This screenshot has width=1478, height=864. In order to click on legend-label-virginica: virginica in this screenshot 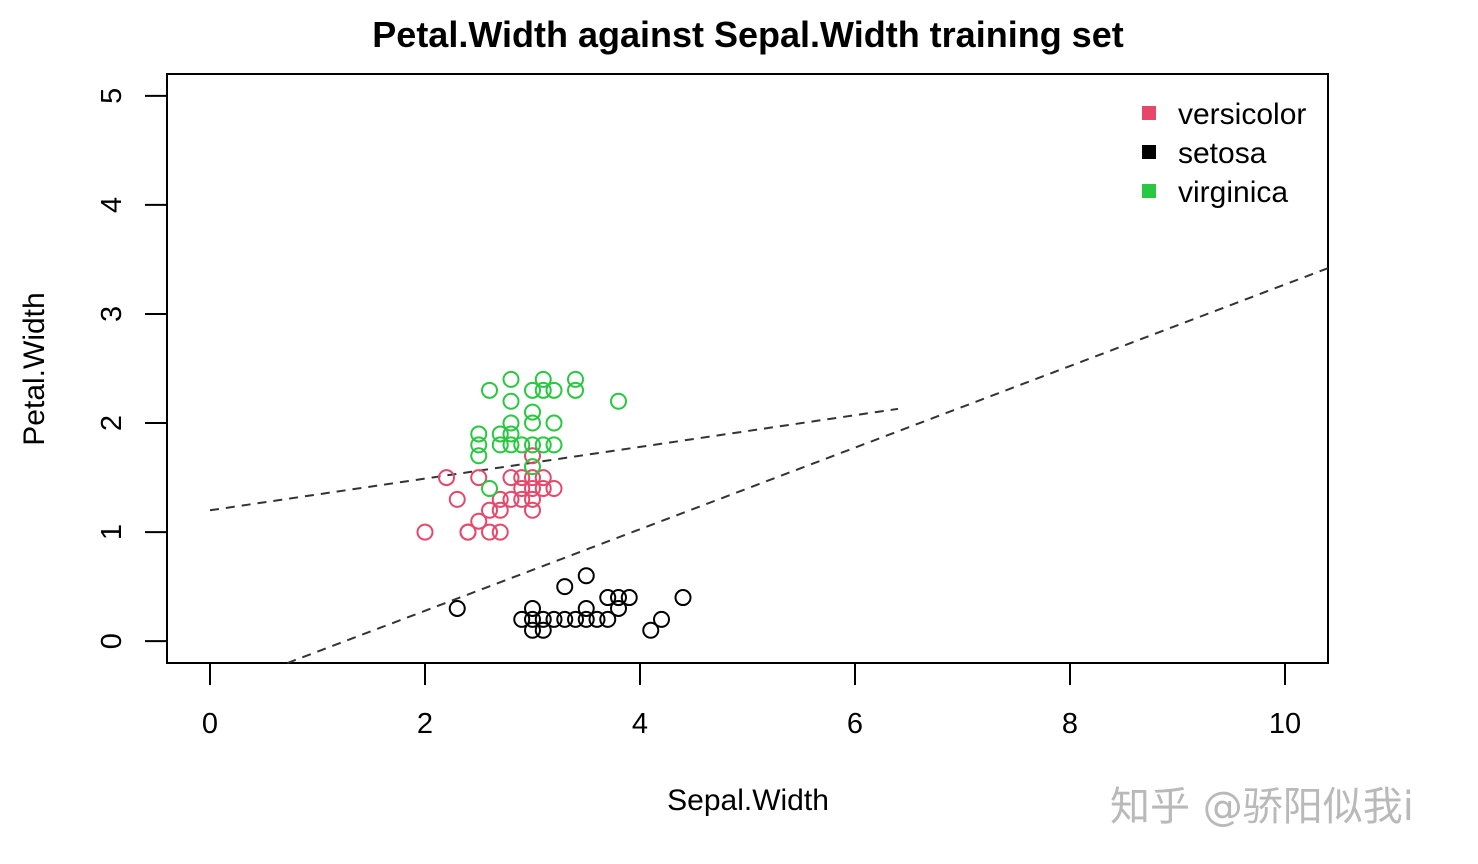, I will do `click(1233, 192)`.